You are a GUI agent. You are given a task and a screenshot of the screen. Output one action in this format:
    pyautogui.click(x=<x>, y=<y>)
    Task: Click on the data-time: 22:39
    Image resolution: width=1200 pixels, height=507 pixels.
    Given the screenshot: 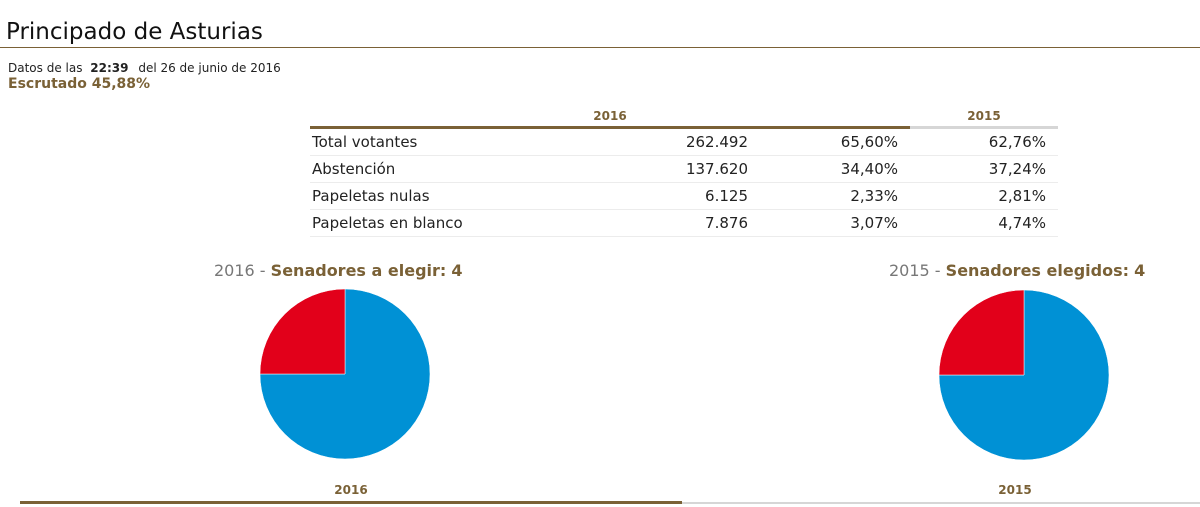 What is the action you would take?
    pyautogui.click(x=109, y=68)
    